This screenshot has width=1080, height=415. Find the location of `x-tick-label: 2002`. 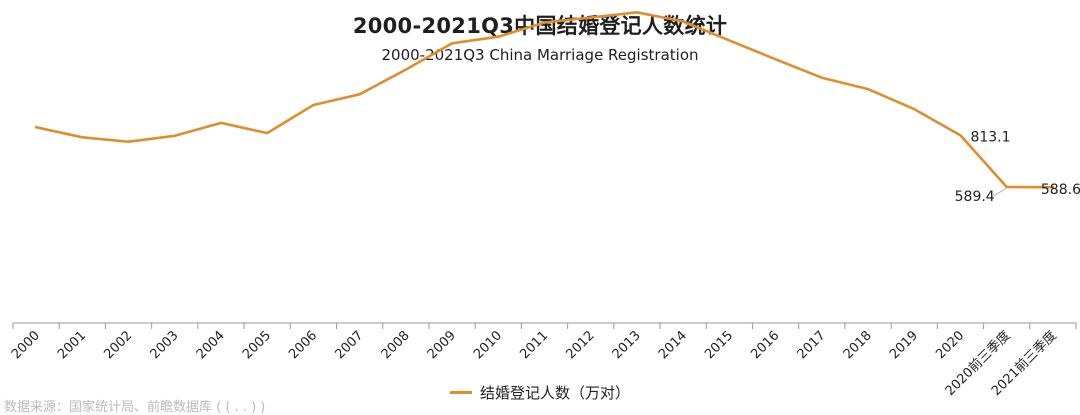

x-tick-label: 2002 is located at coordinates (118, 345).